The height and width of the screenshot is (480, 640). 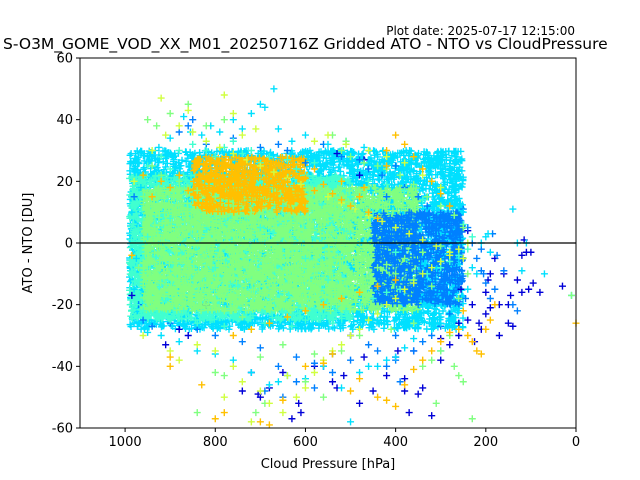 What do you see at coordinates (64, 182) in the screenshot?
I see `y-tick-label: 20` at bounding box center [64, 182].